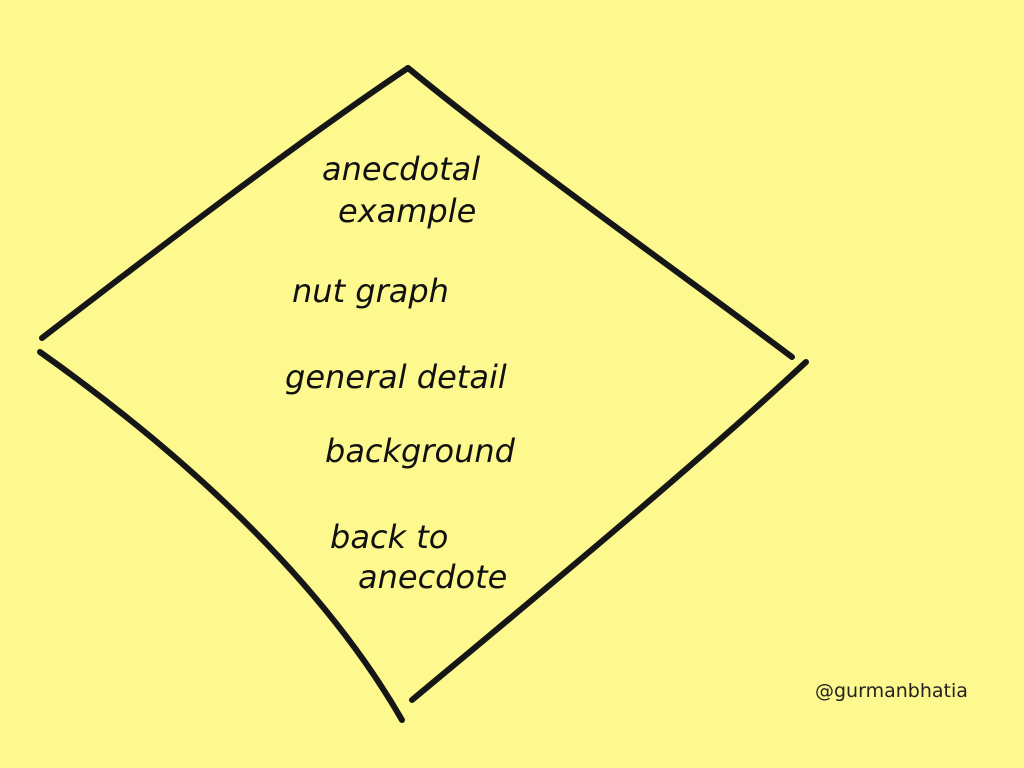 The height and width of the screenshot is (768, 1024). I want to click on author-credit: @gurmanbhatia, so click(891, 691).